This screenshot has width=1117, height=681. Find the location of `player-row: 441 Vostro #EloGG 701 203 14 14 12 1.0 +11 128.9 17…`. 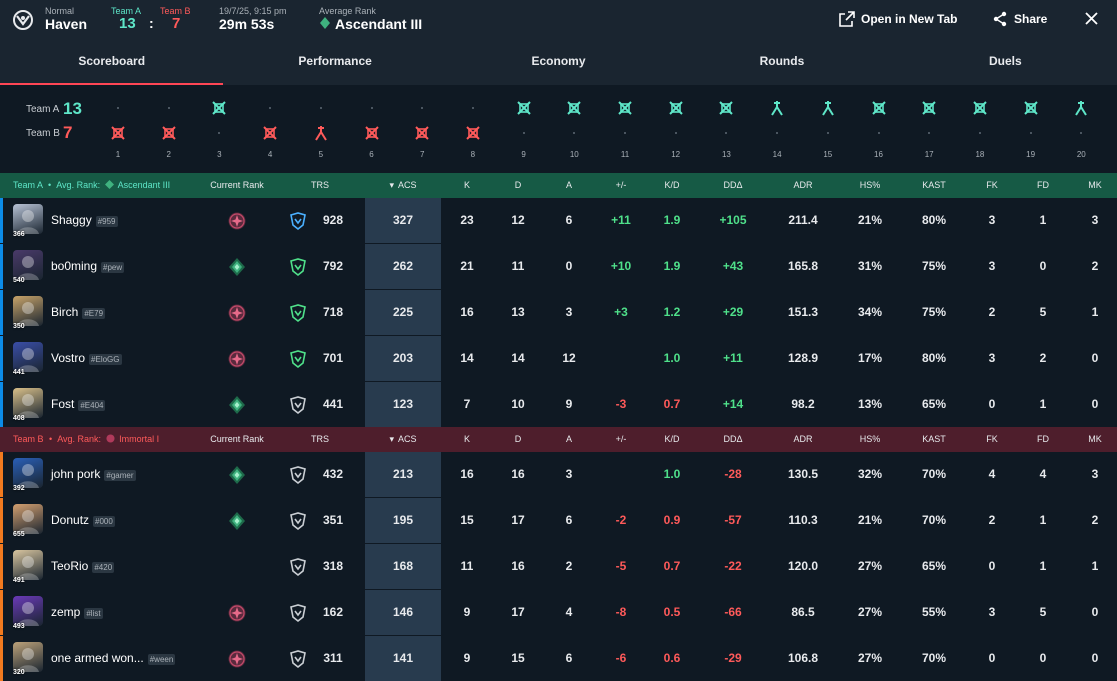

player-row: 441 Vostro #EloGG 701 203 14 14 12 1.0 +11 128.9 17… is located at coordinates (558, 358).